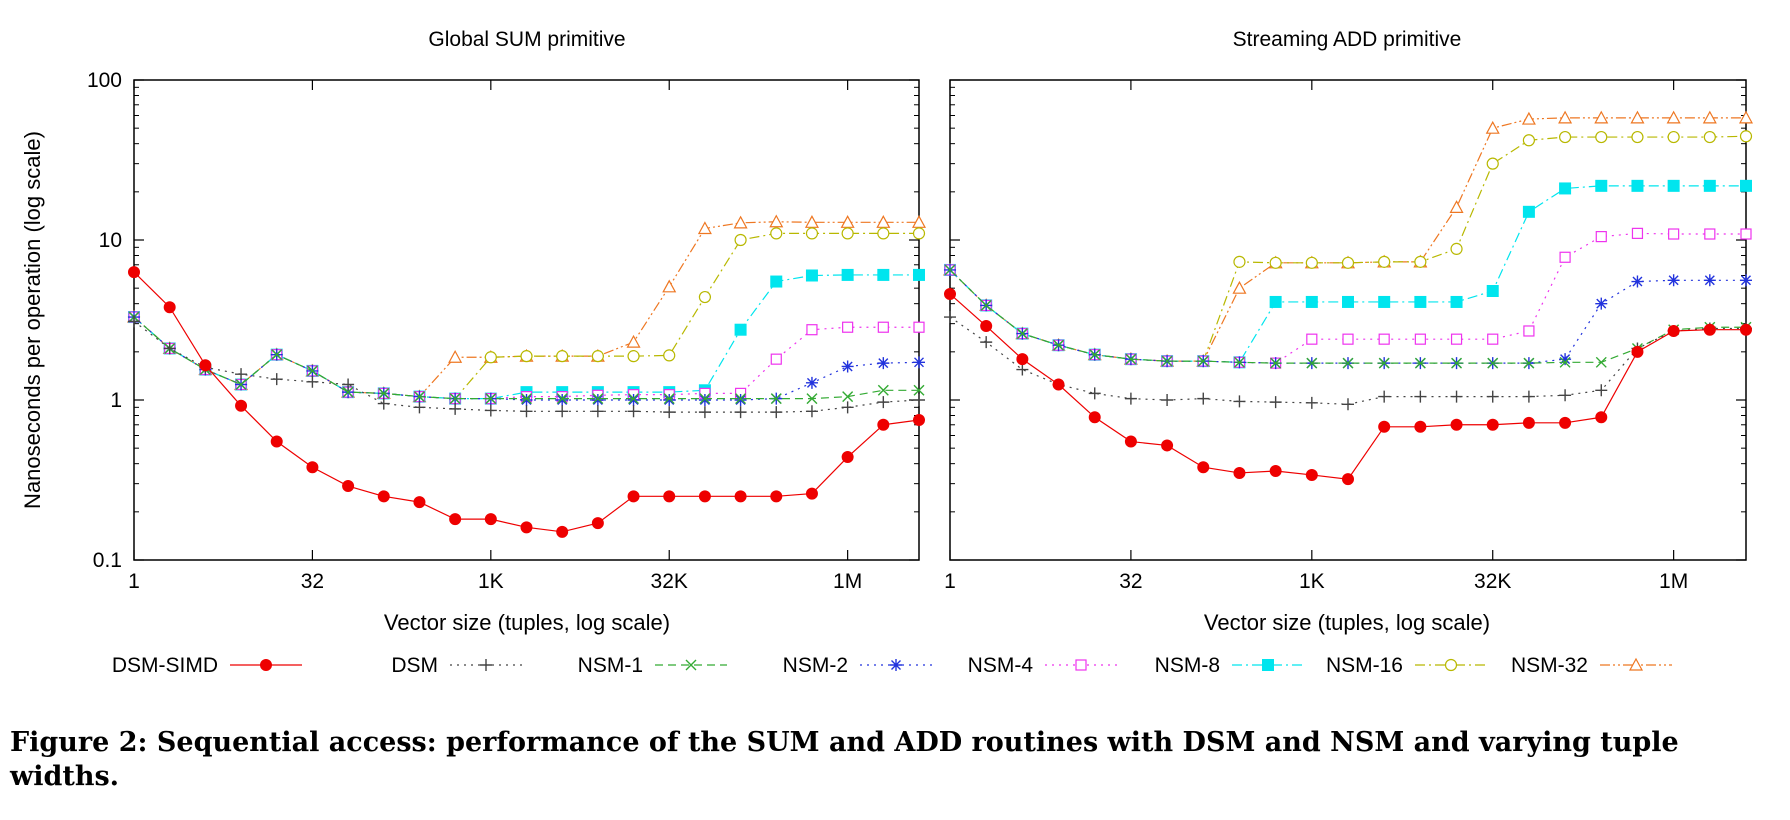 This screenshot has width=1790, height=820. I want to click on series-dsm-simd, so click(526, 402).